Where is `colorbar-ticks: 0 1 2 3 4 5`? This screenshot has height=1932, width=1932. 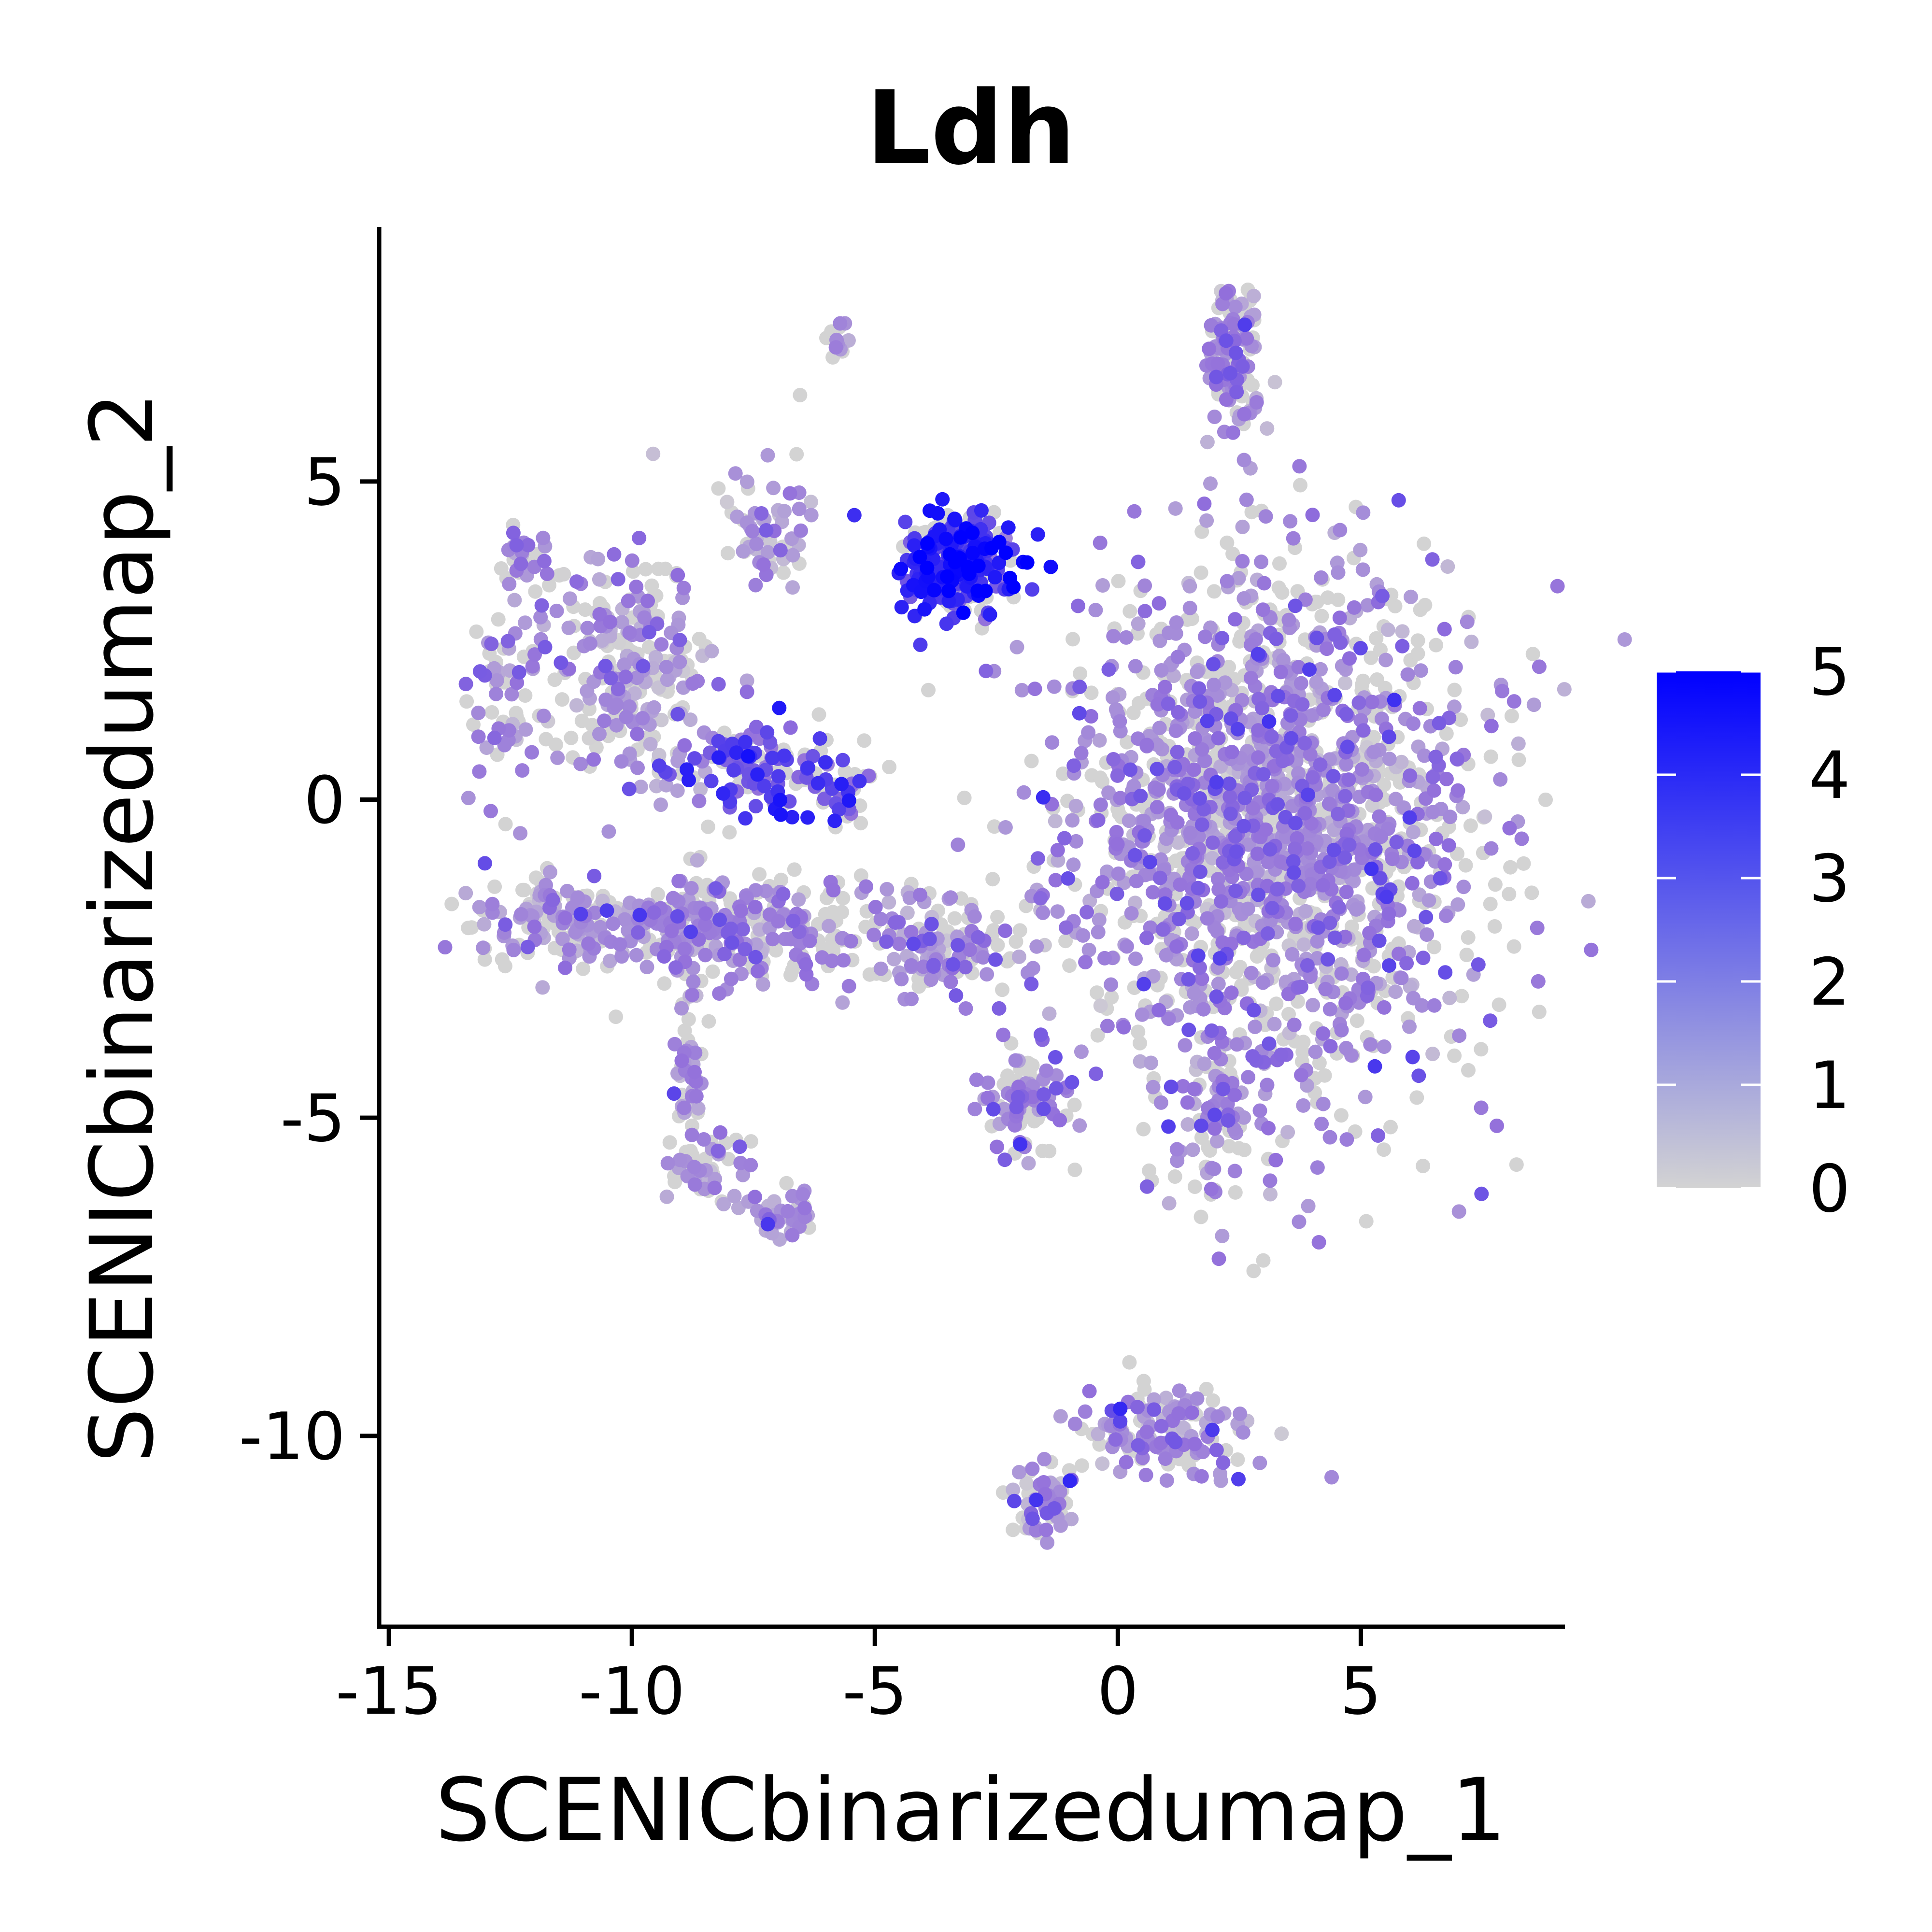
colorbar-ticks: 0 1 2 3 4 5 is located at coordinates (1753, 930).